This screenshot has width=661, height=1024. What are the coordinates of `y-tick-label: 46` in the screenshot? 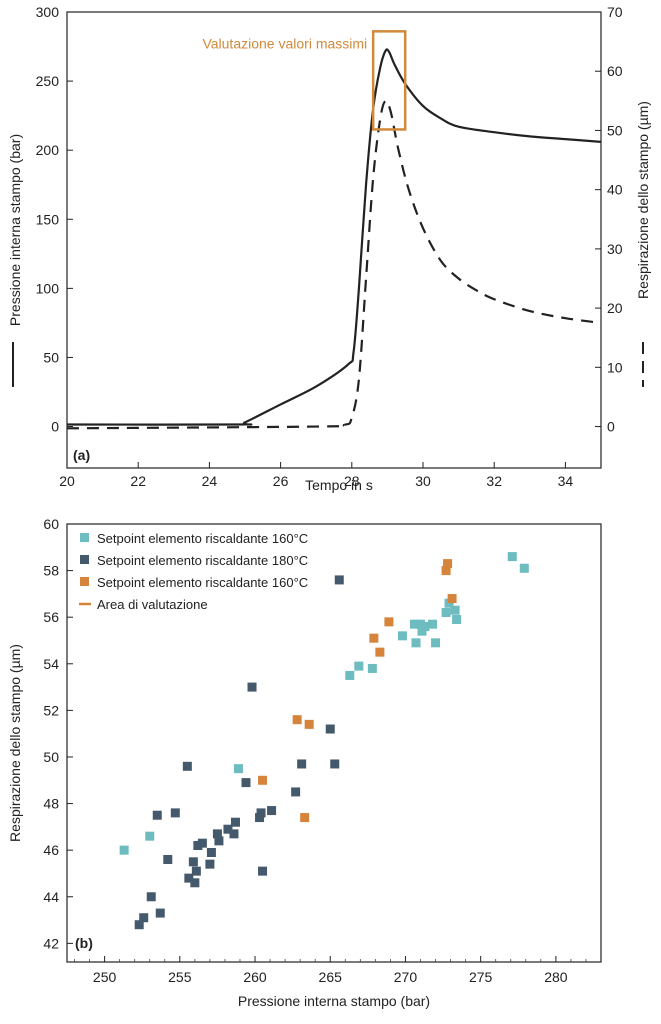 It's located at (51, 850).